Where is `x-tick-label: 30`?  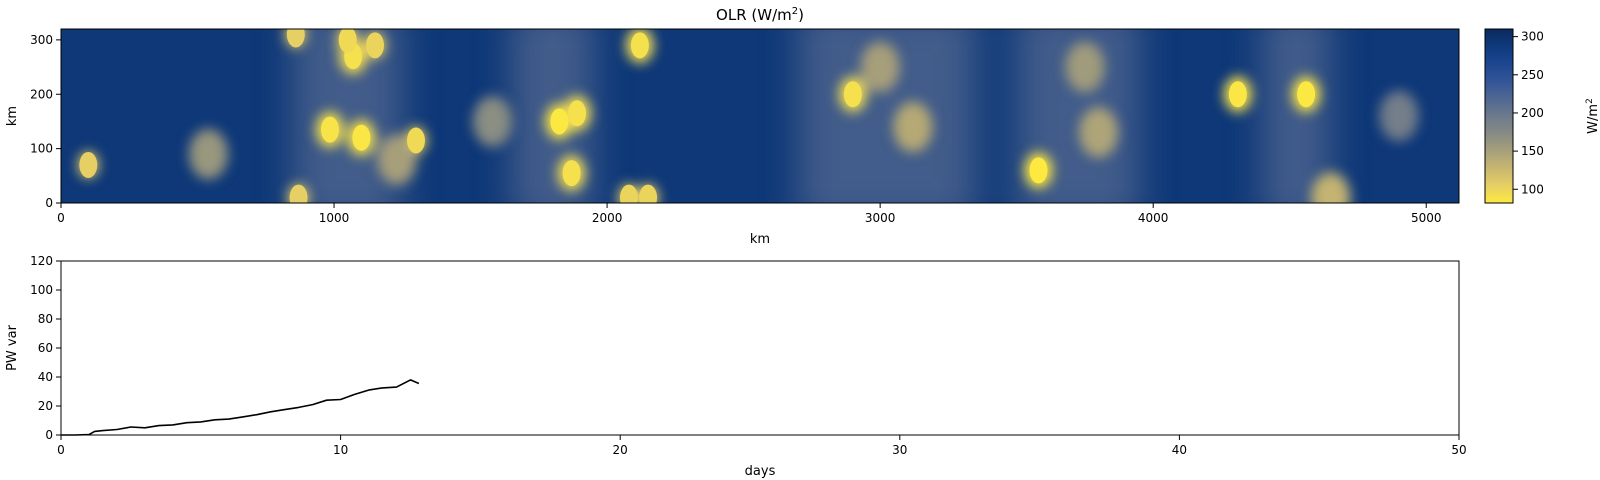 x-tick-label: 30 is located at coordinates (899, 450).